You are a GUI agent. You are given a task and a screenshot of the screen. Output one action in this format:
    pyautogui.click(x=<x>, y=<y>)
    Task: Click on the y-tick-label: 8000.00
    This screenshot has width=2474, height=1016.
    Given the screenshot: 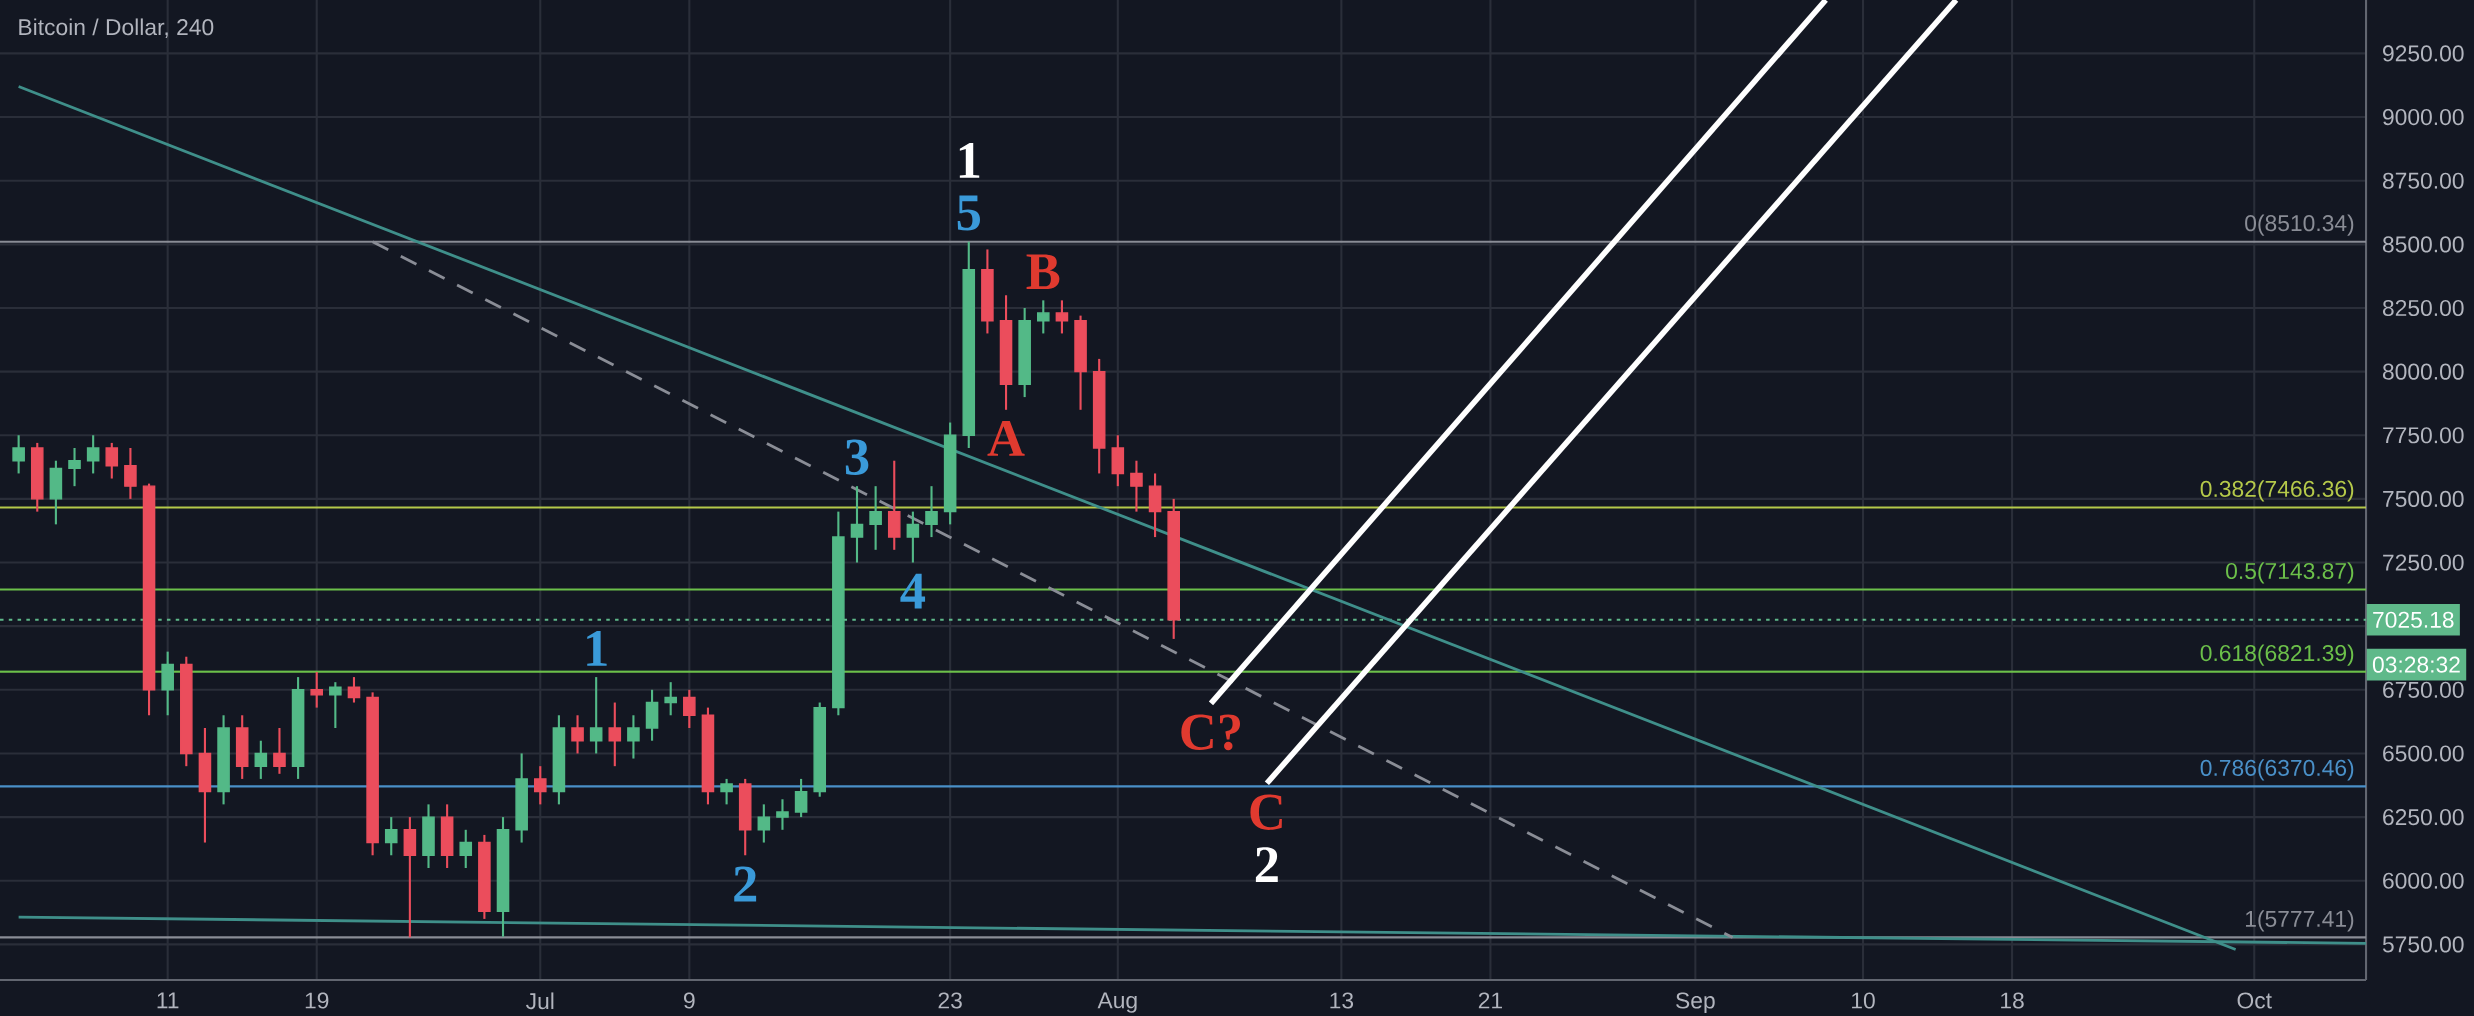 What is the action you would take?
    pyautogui.click(x=2423, y=371)
    